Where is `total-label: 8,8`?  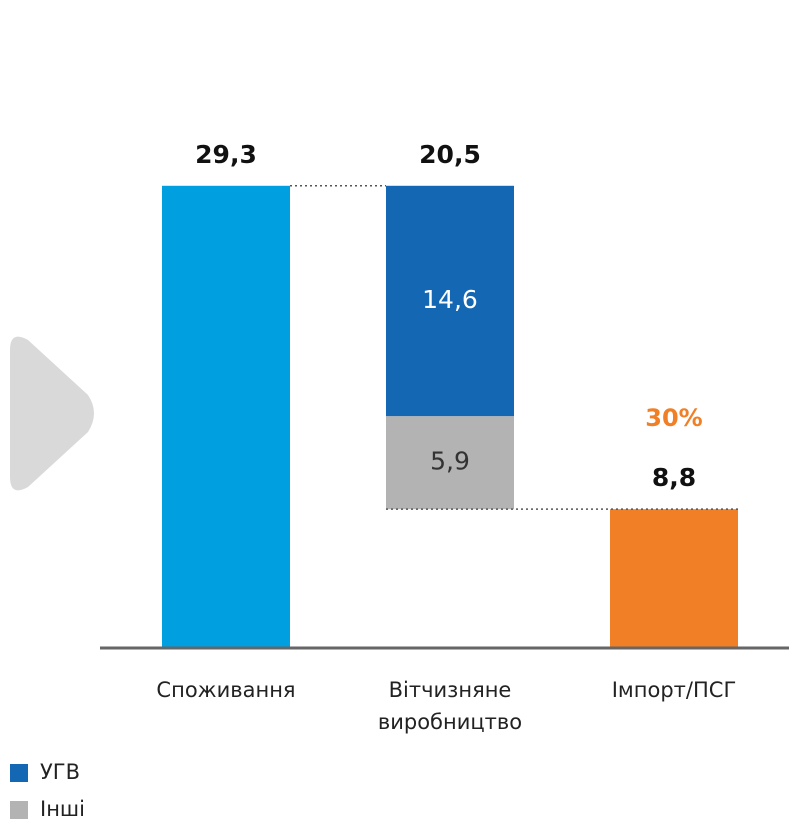 total-label: 8,8 is located at coordinates (674, 477).